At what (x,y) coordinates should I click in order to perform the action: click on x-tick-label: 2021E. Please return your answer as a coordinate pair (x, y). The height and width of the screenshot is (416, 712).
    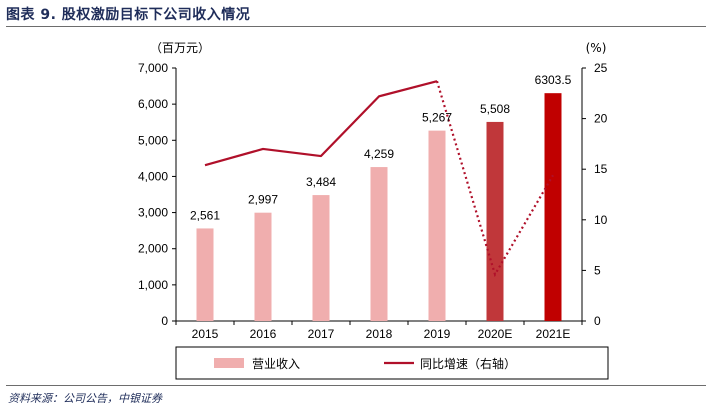
    Looking at the image, I should click on (553, 334).